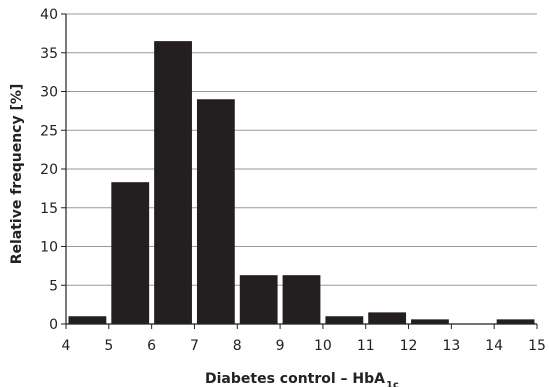 This screenshot has width=549, height=387. I want to click on x-axis-label-main: Diabetes control – HbA, so click(295, 379).